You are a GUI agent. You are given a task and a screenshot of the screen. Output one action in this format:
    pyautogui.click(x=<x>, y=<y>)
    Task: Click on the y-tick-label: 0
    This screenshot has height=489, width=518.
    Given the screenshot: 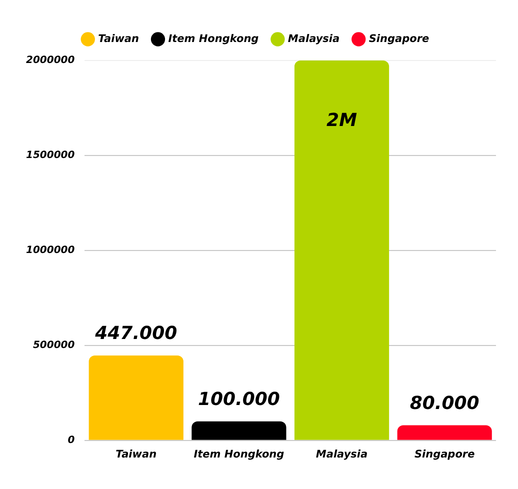 What is the action you would take?
    pyautogui.click(x=71, y=440)
    